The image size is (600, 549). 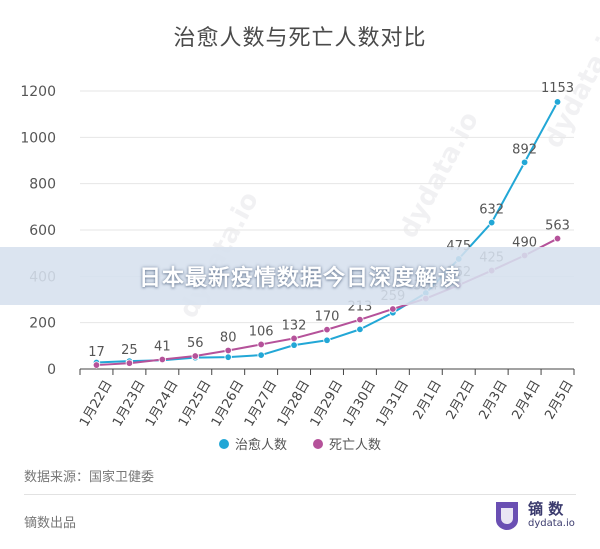 What do you see at coordinates (42, 231) in the screenshot?
I see `y-tick-label: 600` at bounding box center [42, 231].